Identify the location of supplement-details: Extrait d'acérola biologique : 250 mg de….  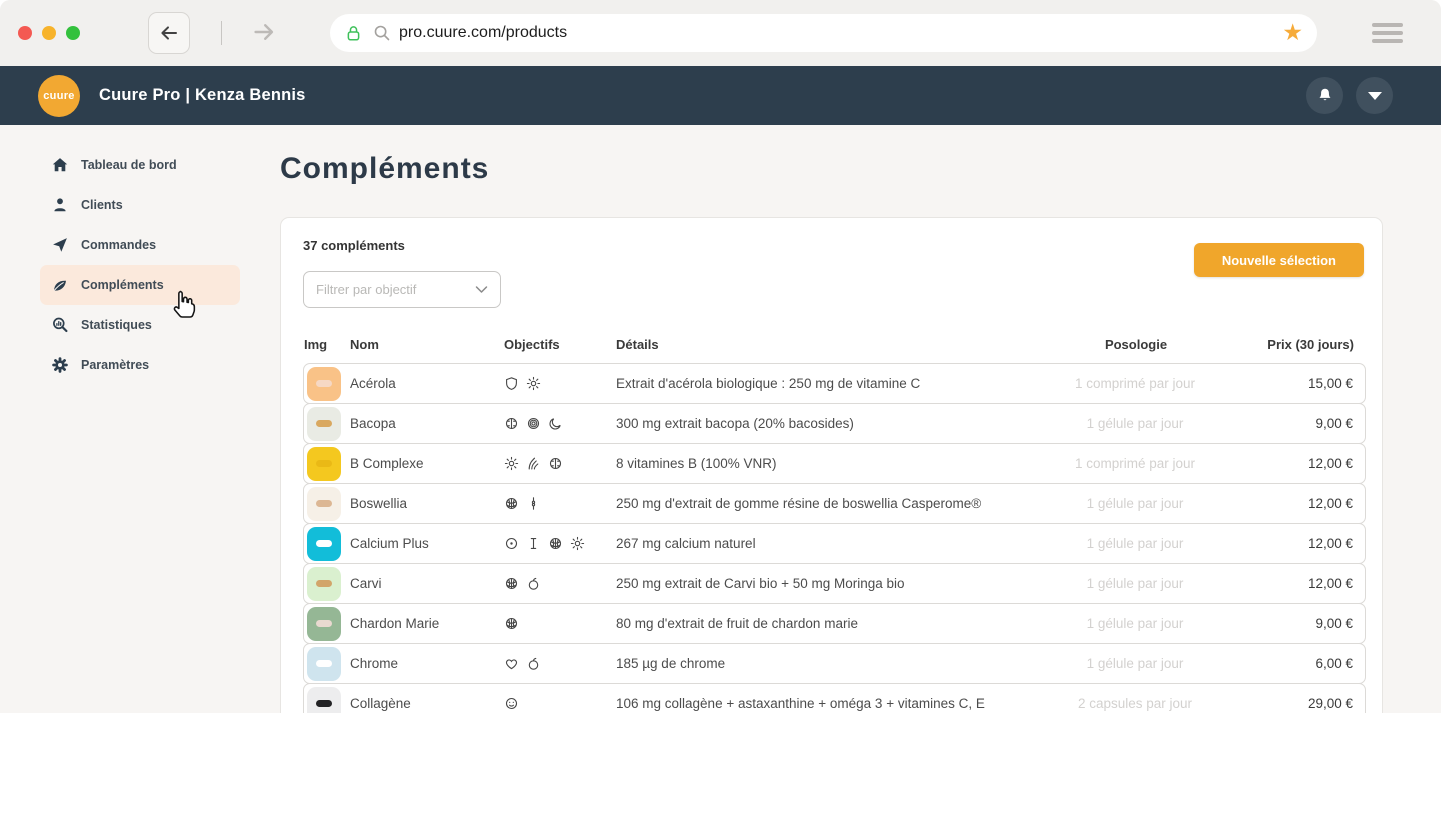
(768, 383).